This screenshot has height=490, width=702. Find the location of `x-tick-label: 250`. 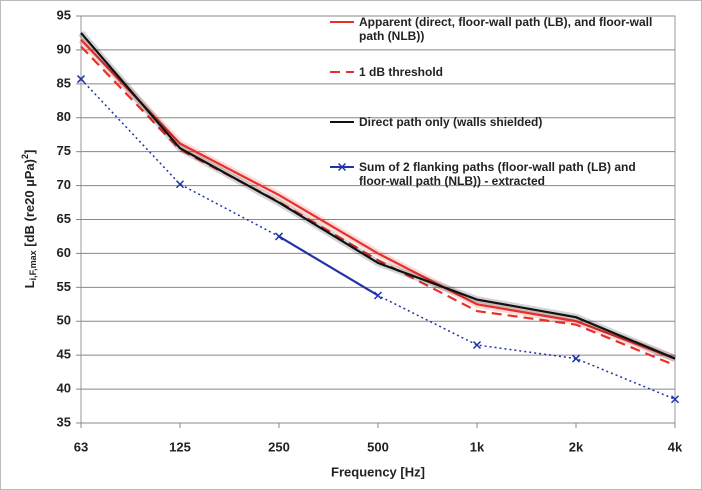

x-tick-label: 250 is located at coordinates (279, 446).